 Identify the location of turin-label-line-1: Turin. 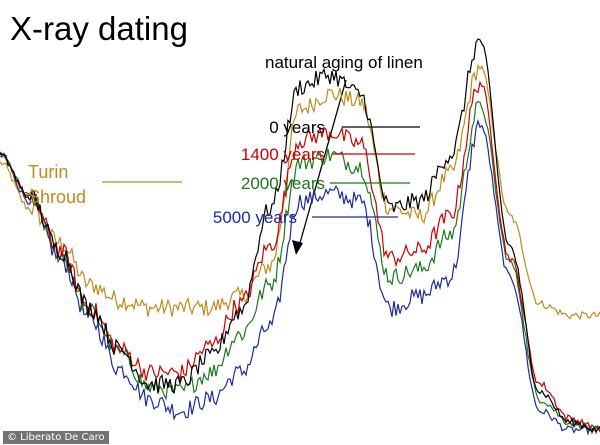
(48, 172).